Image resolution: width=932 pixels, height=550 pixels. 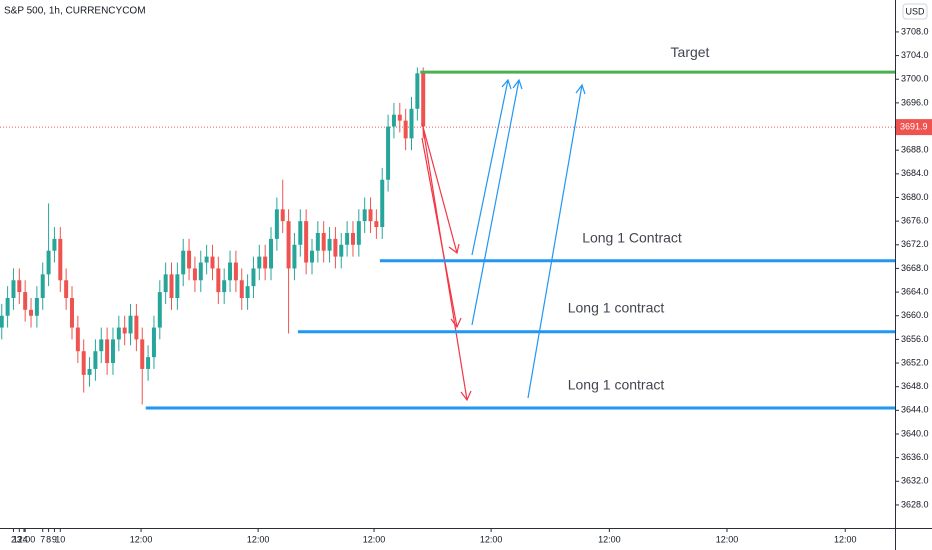 I want to click on currency-label: USD, so click(x=915, y=11).